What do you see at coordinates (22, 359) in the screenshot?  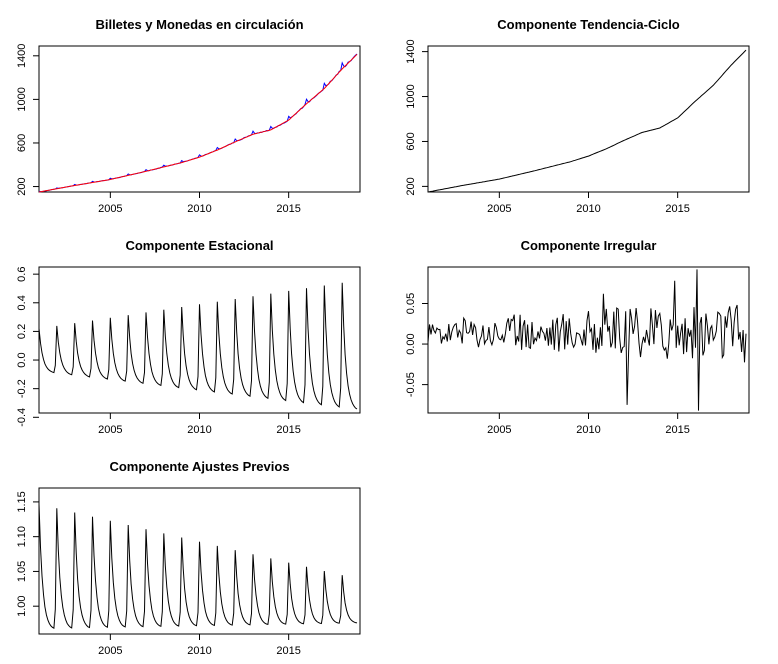 I see `y-tick-label: 0.0` at bounding box center [22, 359].